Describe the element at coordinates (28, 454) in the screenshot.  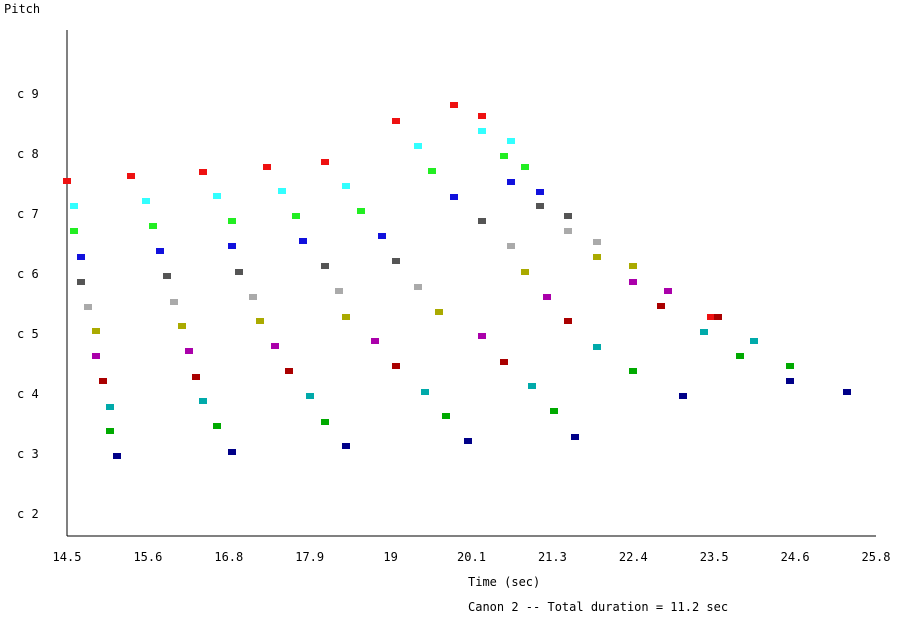
I see `y-tick-label: c 3` at that location.